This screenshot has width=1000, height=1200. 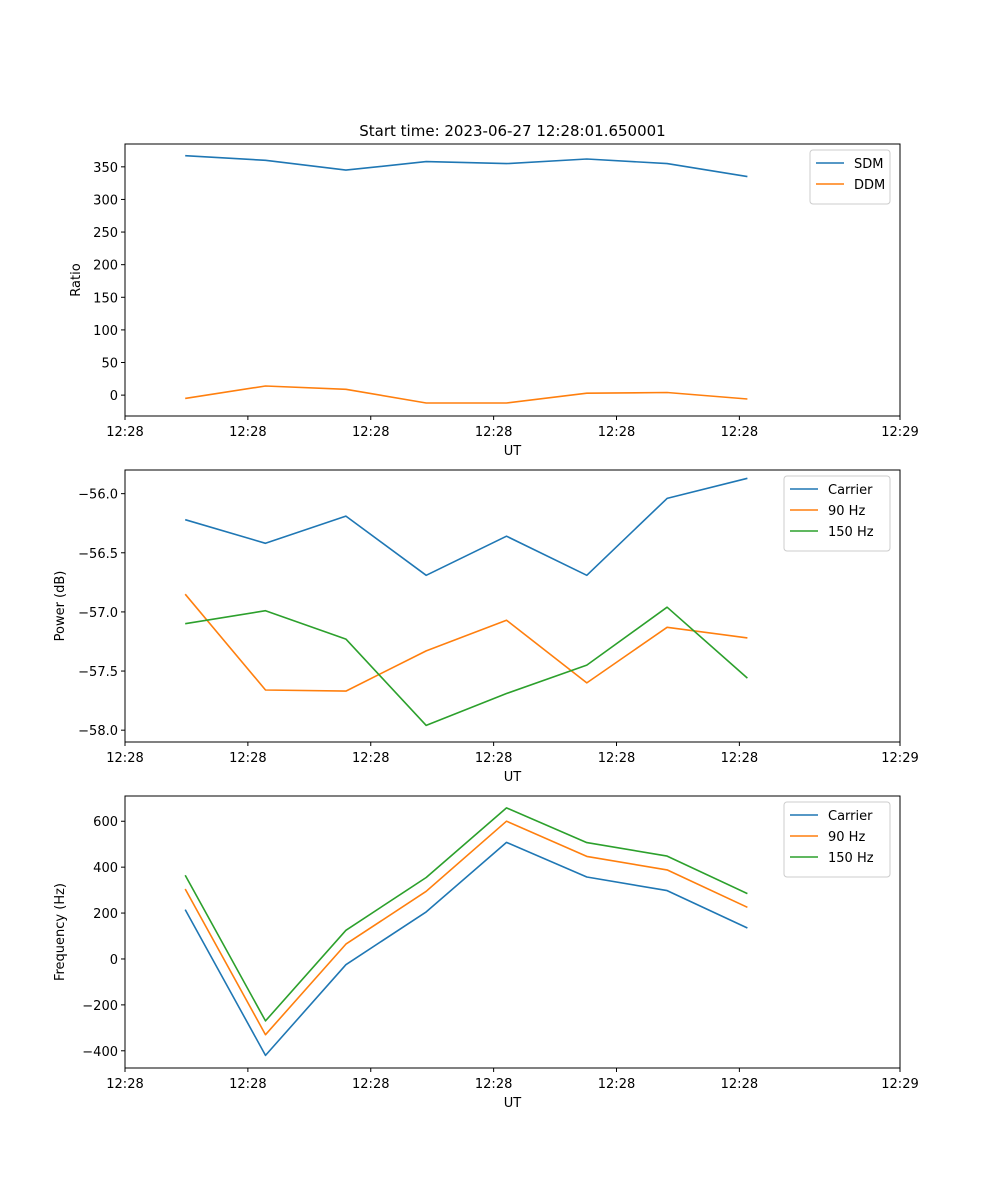 I want to click on y-tick-label: 600, so click(x=105, y=822).